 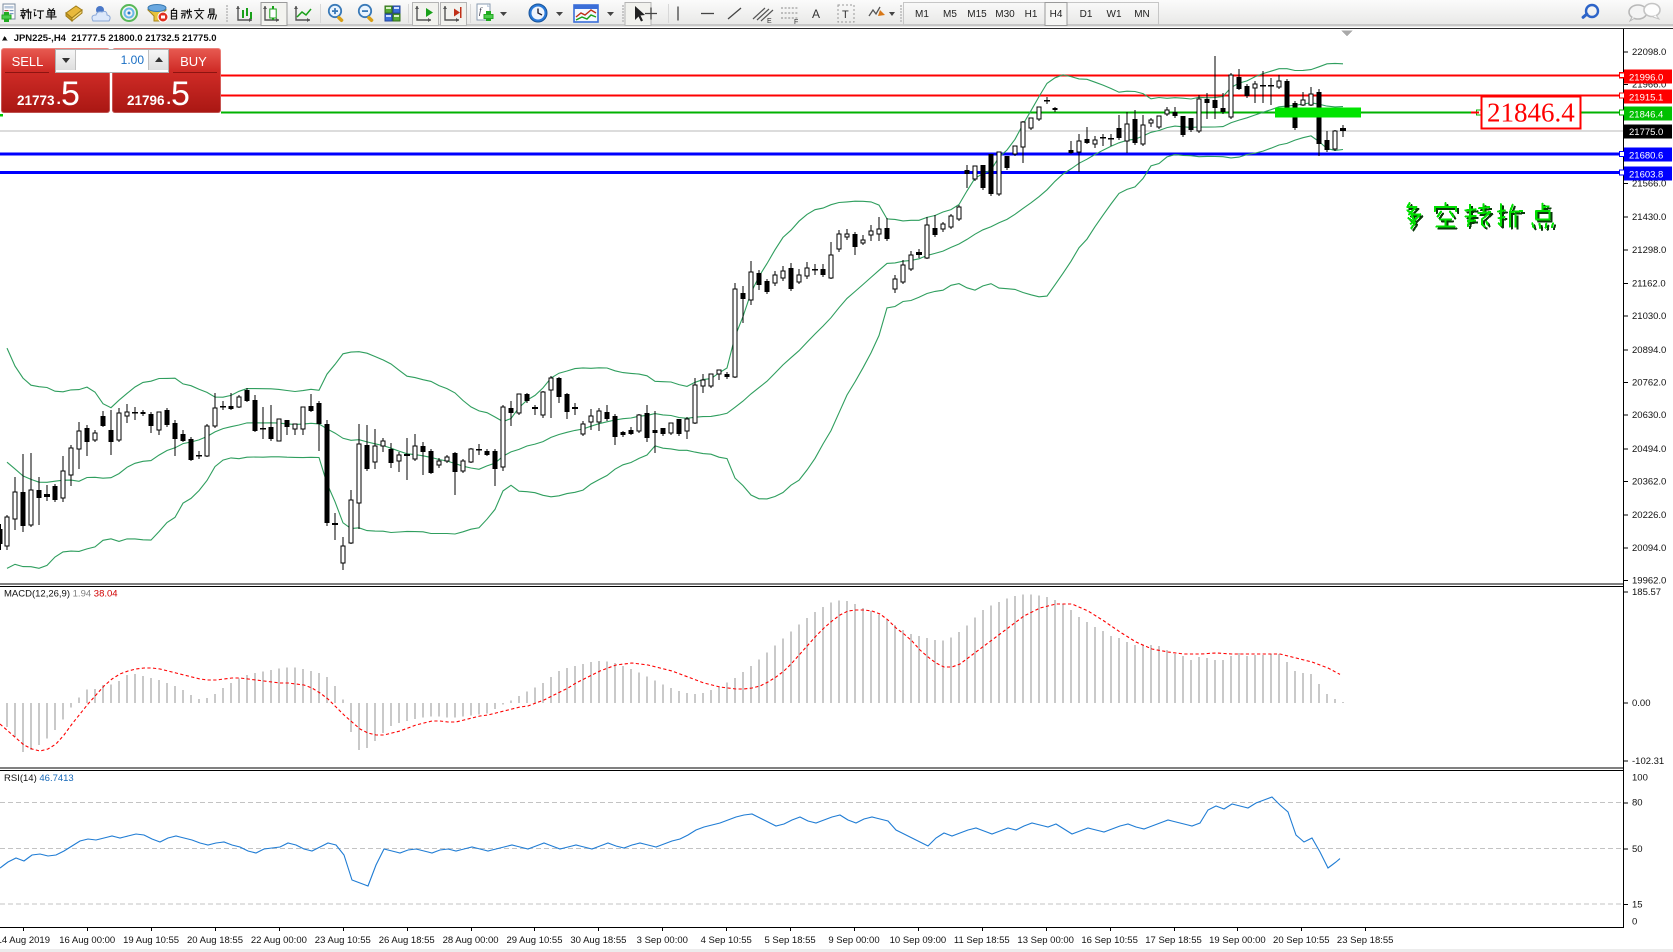 I want to click on svg-text: 100, so click(x=1640, y=778).